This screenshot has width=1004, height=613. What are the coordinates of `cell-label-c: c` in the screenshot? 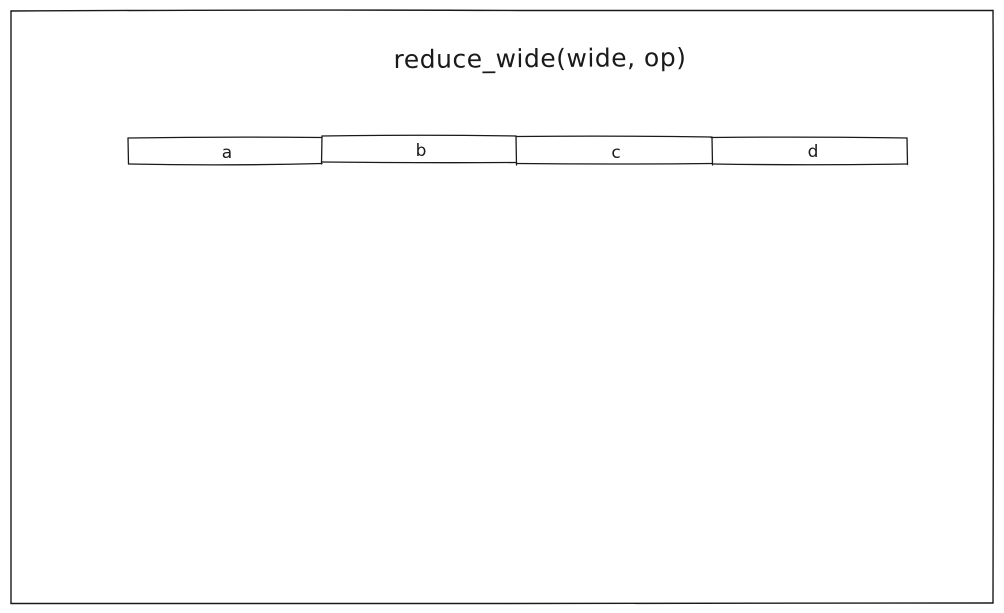 It's located at (616, 153).